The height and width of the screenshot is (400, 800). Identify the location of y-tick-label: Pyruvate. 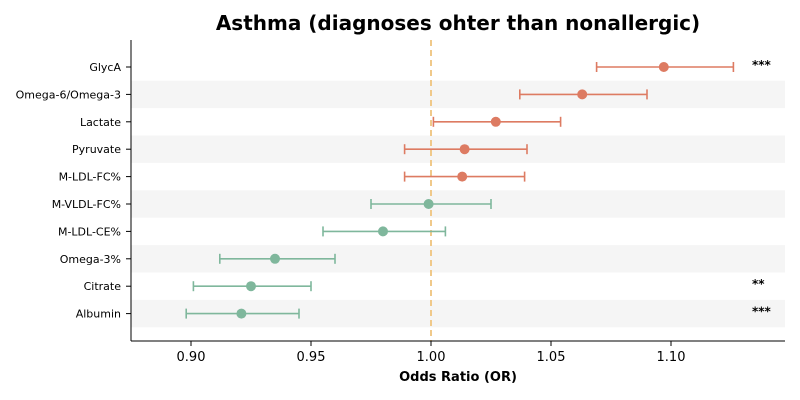
(96, 149).